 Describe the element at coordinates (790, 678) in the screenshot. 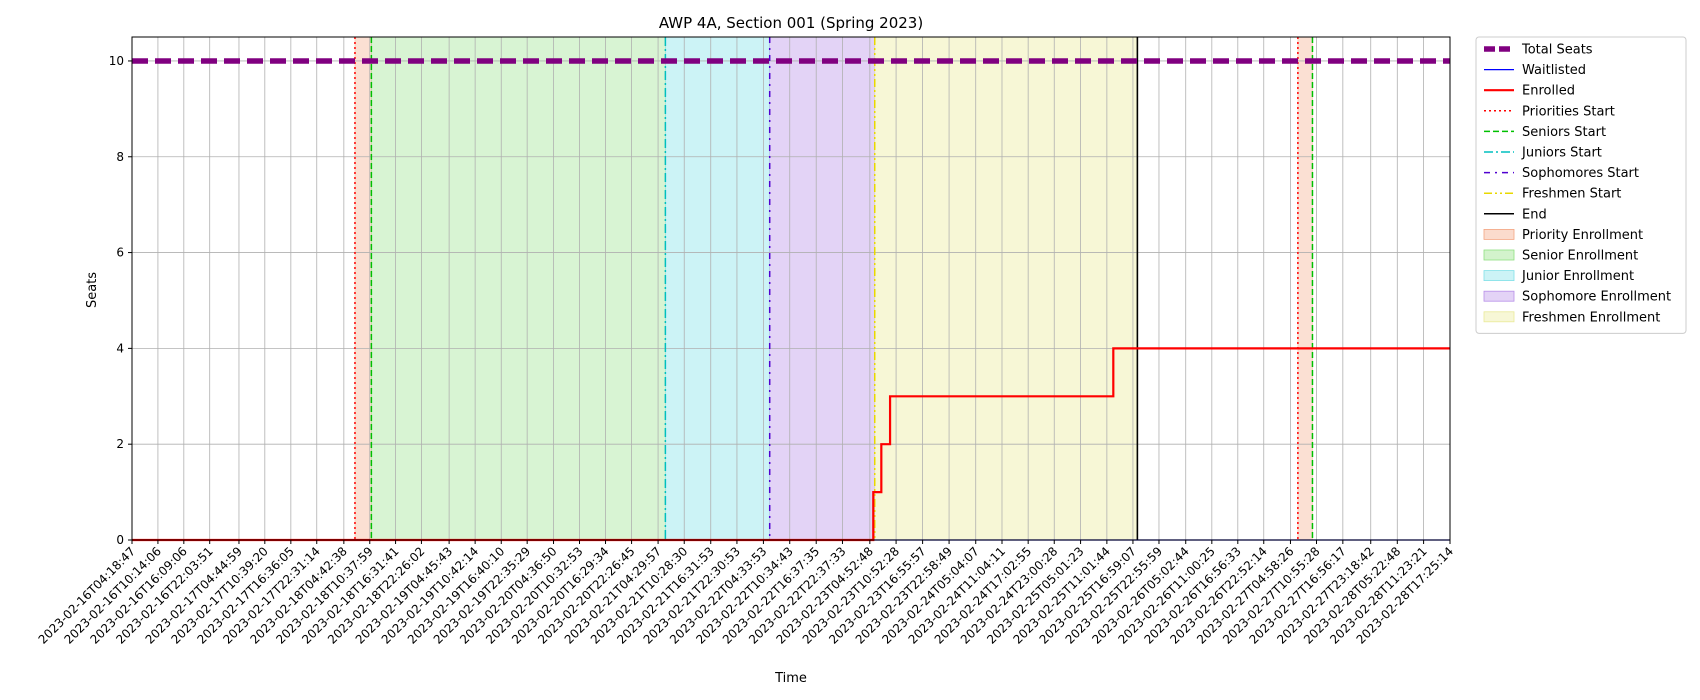

I see `x-axis-label: Time` at that location.